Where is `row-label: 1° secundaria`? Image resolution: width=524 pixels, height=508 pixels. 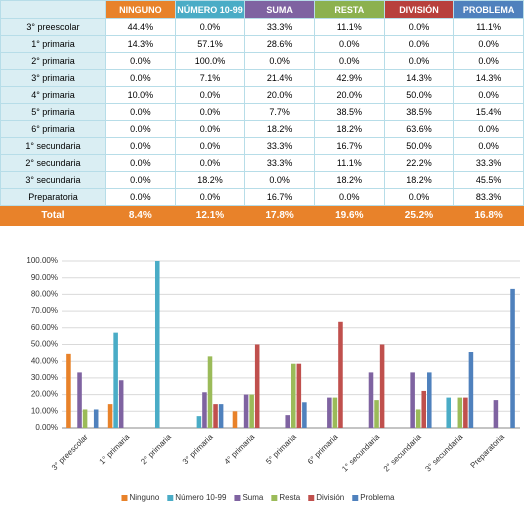 row-label: 1° secundaria is located at coordinates (53, 146).